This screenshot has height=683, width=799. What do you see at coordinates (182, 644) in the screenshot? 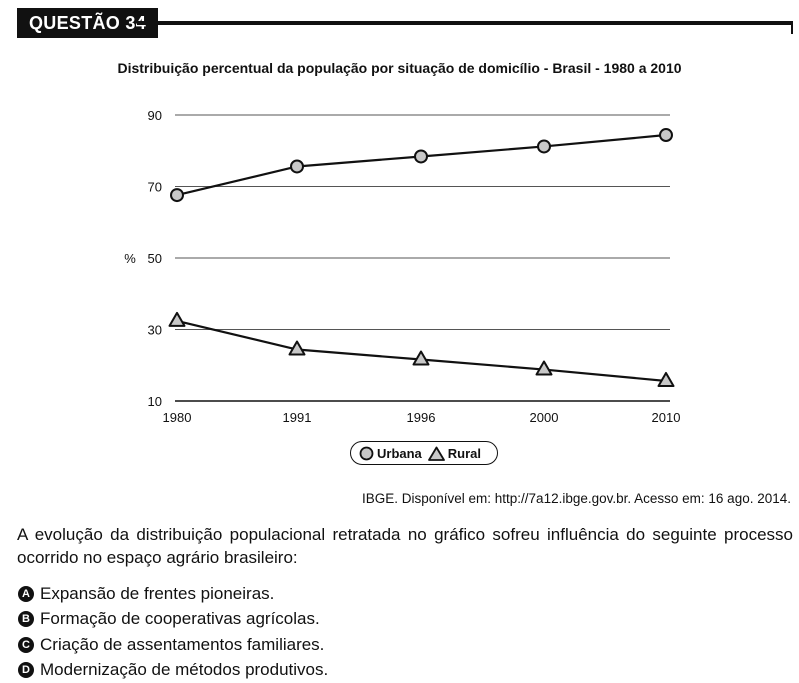
I see `option-c-text: Criação de assentamentos familiares.` at bounding box center [182, 644].